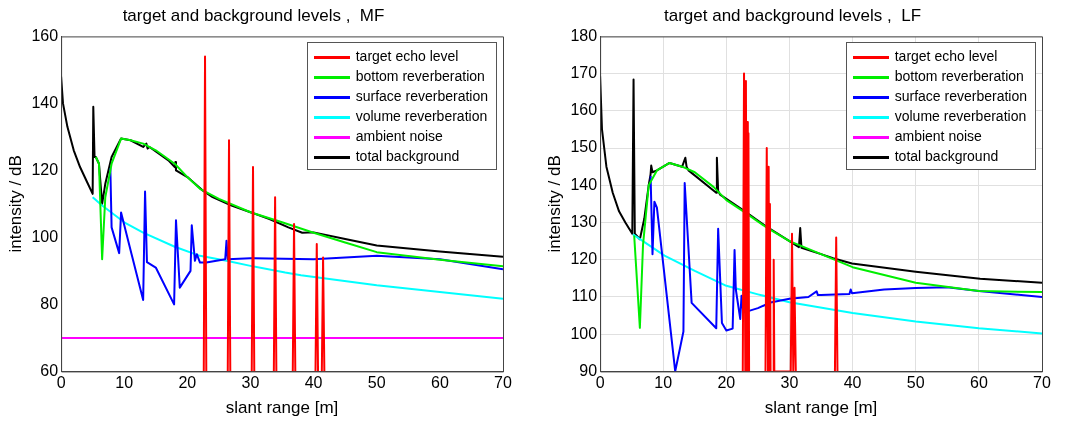  What do you see at coordinates (49, 370) in the screenshot?
I see `y-tick-label: 60` at bounding box center [49, 370].